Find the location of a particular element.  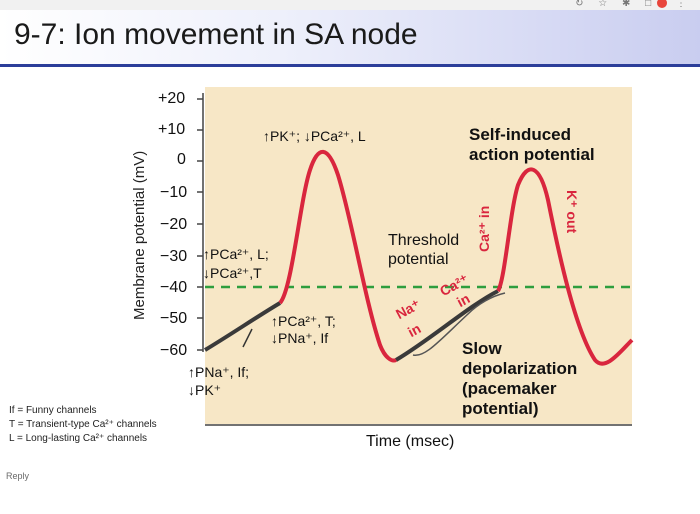

threshold-label-1: Threshold is located at coordinates (424, 240).